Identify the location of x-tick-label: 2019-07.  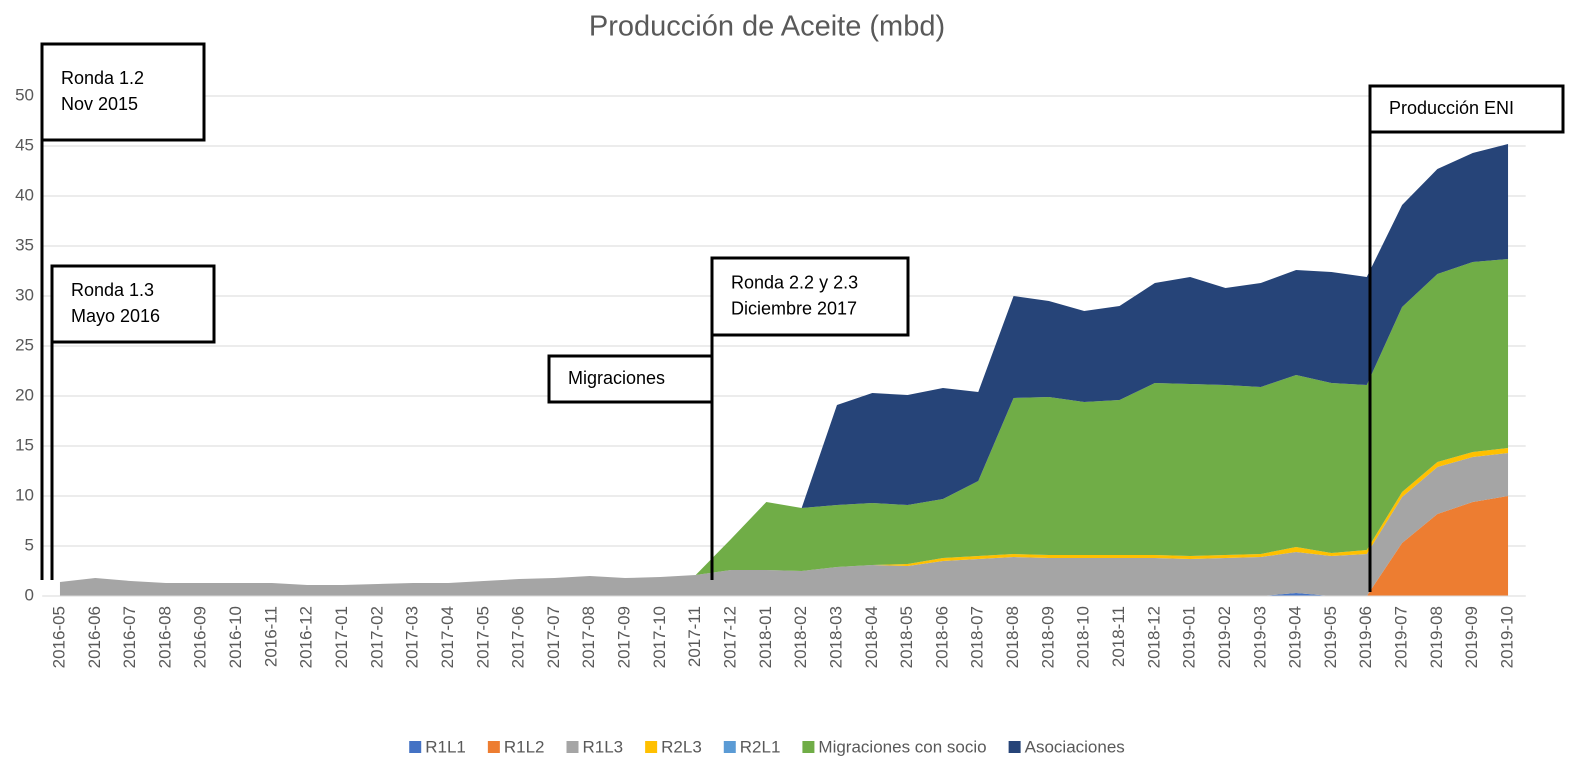
(1401, 637).